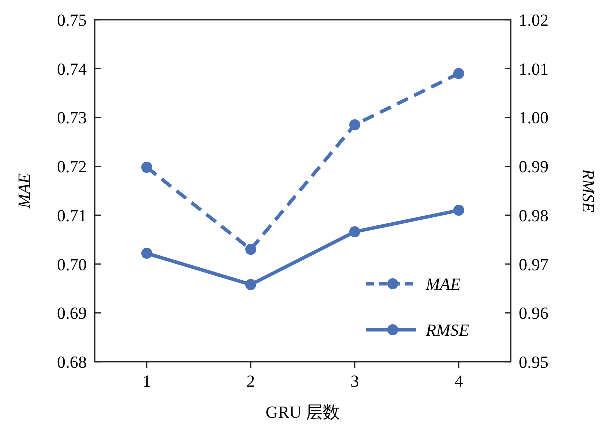 The height and width of the screenshot is (430, 601). Describe the element at coordinates (72, 264) in the screenshot. I see `y-tick-label: 0.70` at that location.